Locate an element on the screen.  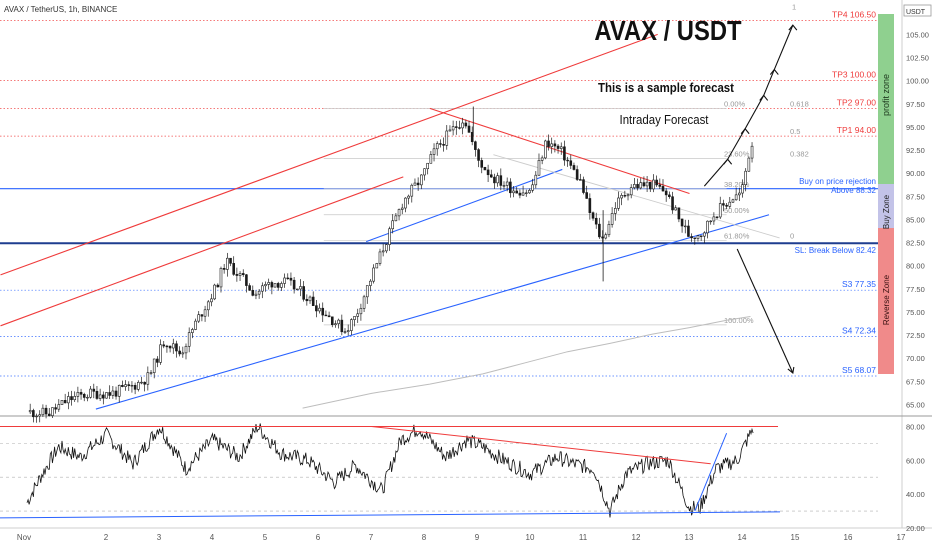
buy-zone-bar is located at coordinates (886, 212).